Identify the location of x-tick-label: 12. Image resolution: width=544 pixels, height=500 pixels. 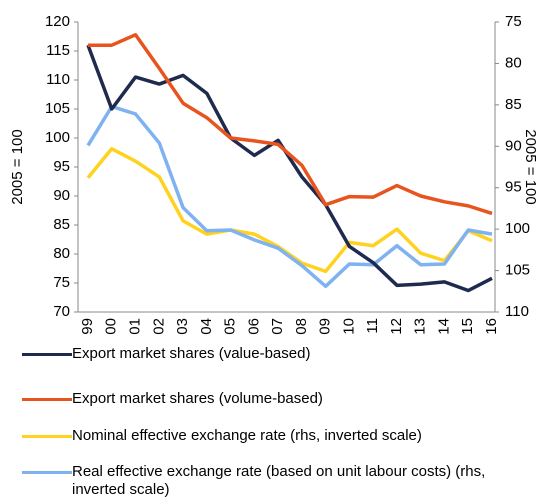
(396, 326).